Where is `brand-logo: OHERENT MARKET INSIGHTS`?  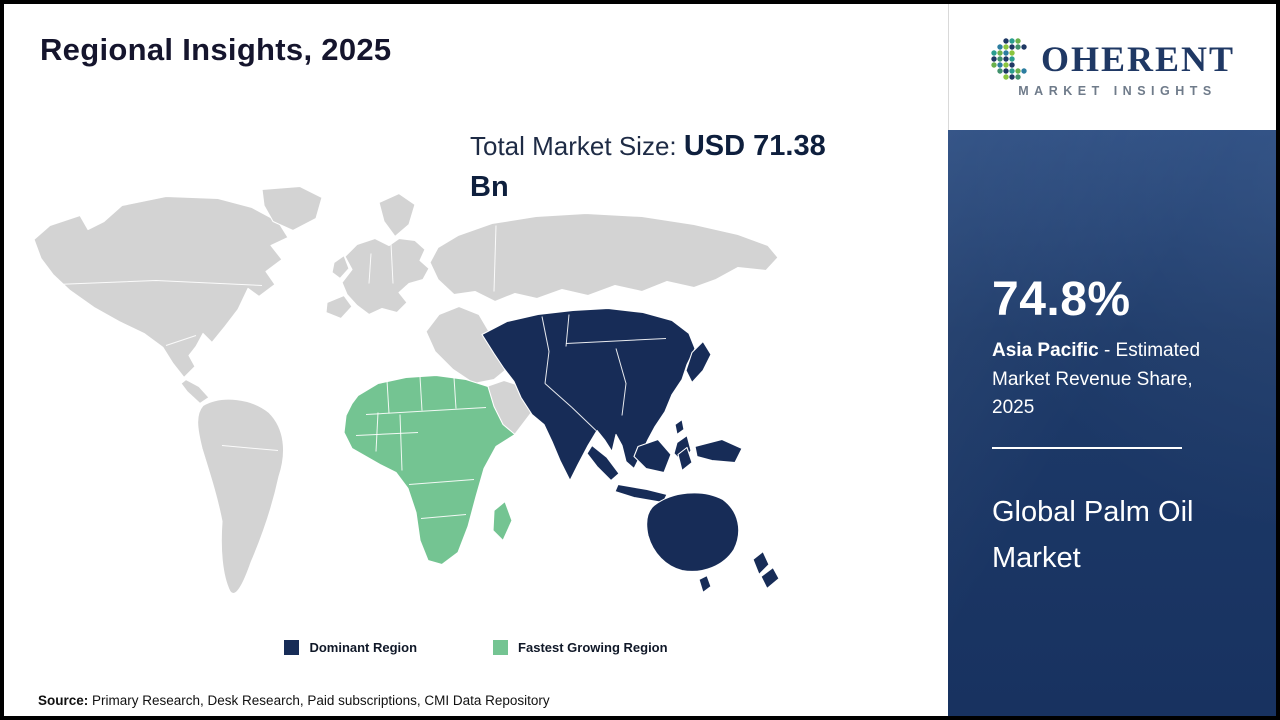
brand-logo: OHERENT MARKET INSIGHTS is located at coordinates (1112, 67).